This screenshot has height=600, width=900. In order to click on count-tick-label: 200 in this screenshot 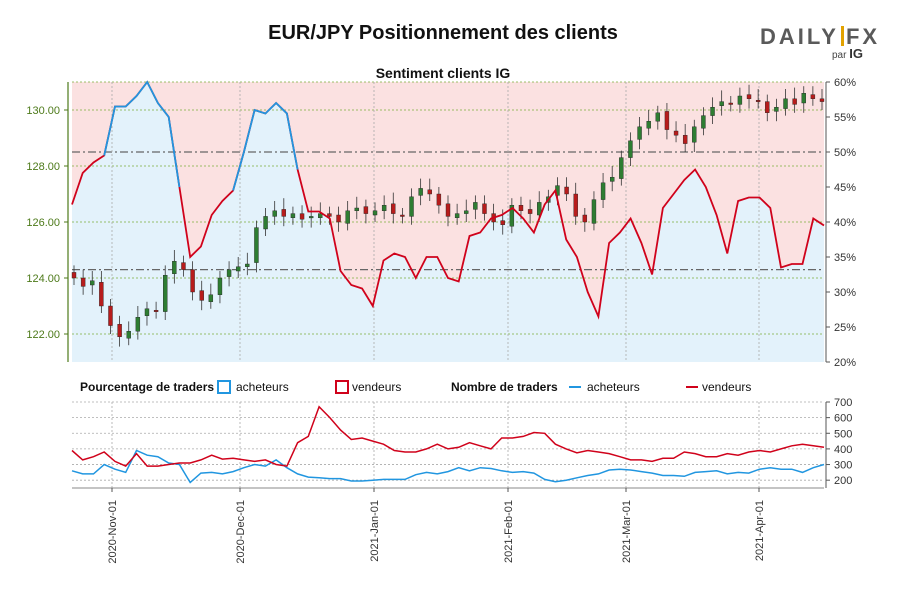, I will do `click(843, 481)`.